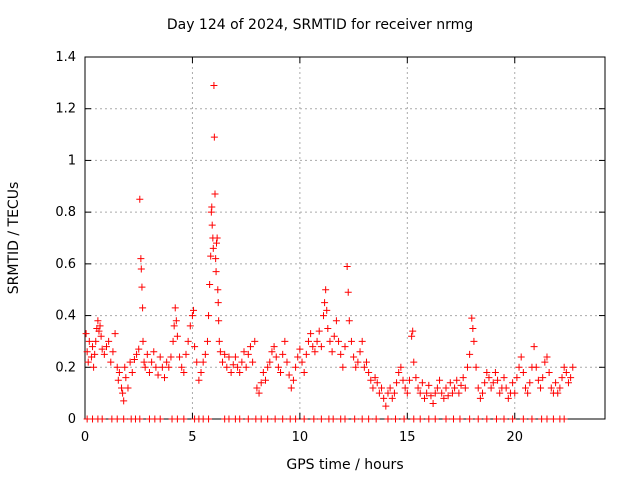  What do you see at coordinates (192, 437) in the screenshot?
I see `x-tick-label: 5` at bounding box center [192, 437].